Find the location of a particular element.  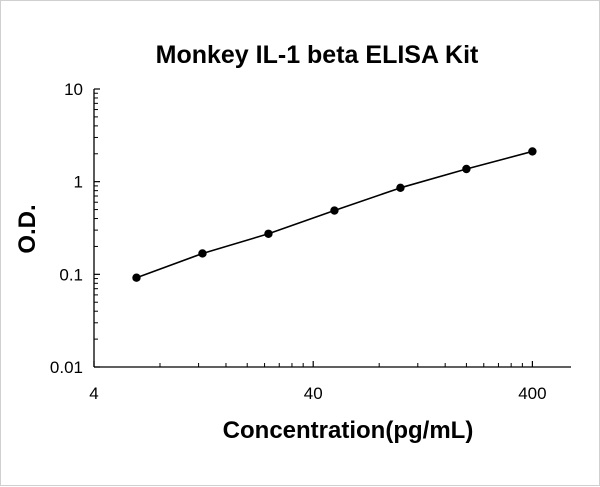

y-tick-label: 10 is located at coordinates (73, 89).